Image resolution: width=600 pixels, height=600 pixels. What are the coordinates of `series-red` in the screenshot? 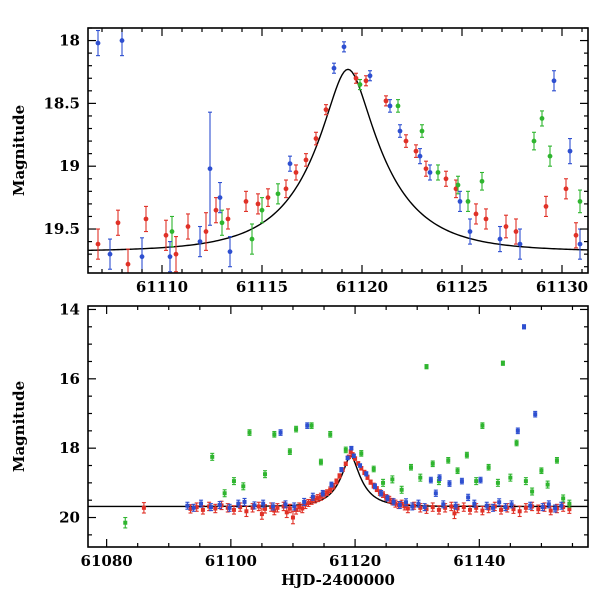 It's located at (356, 487).